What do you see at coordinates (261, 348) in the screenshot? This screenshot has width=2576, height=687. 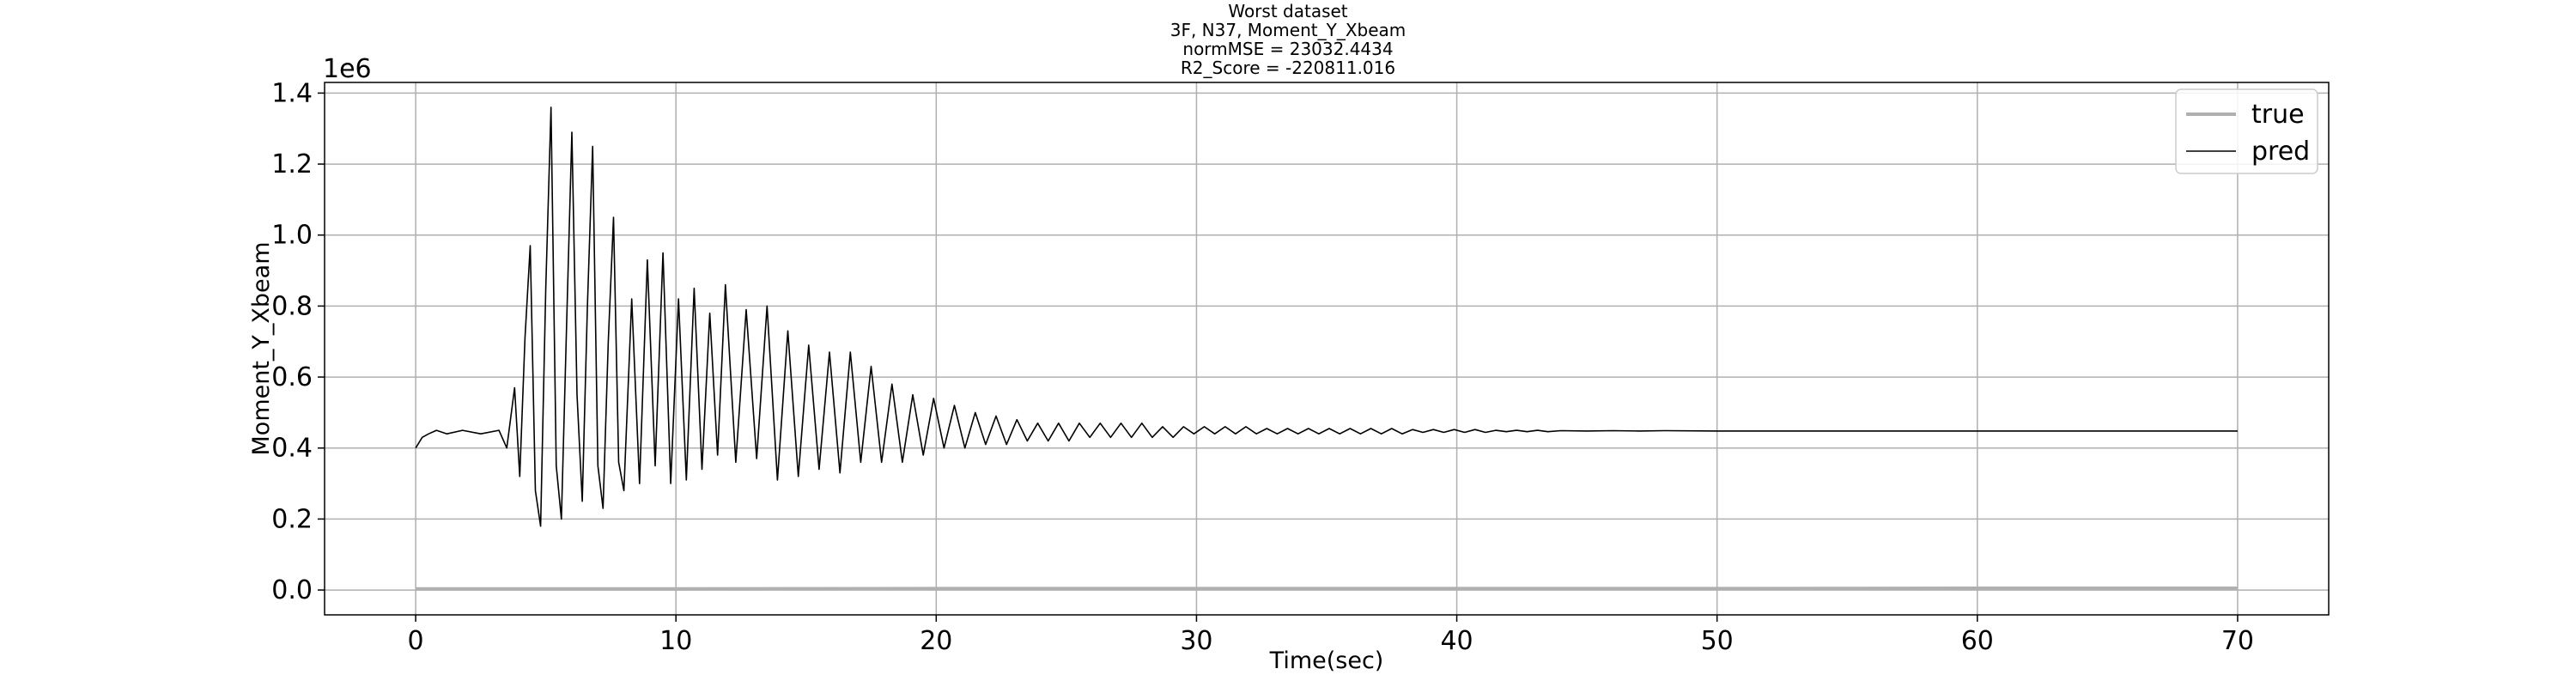 I see `y-axis-label: Moment_Y_Xbeam` at bounding box center [261, 348].